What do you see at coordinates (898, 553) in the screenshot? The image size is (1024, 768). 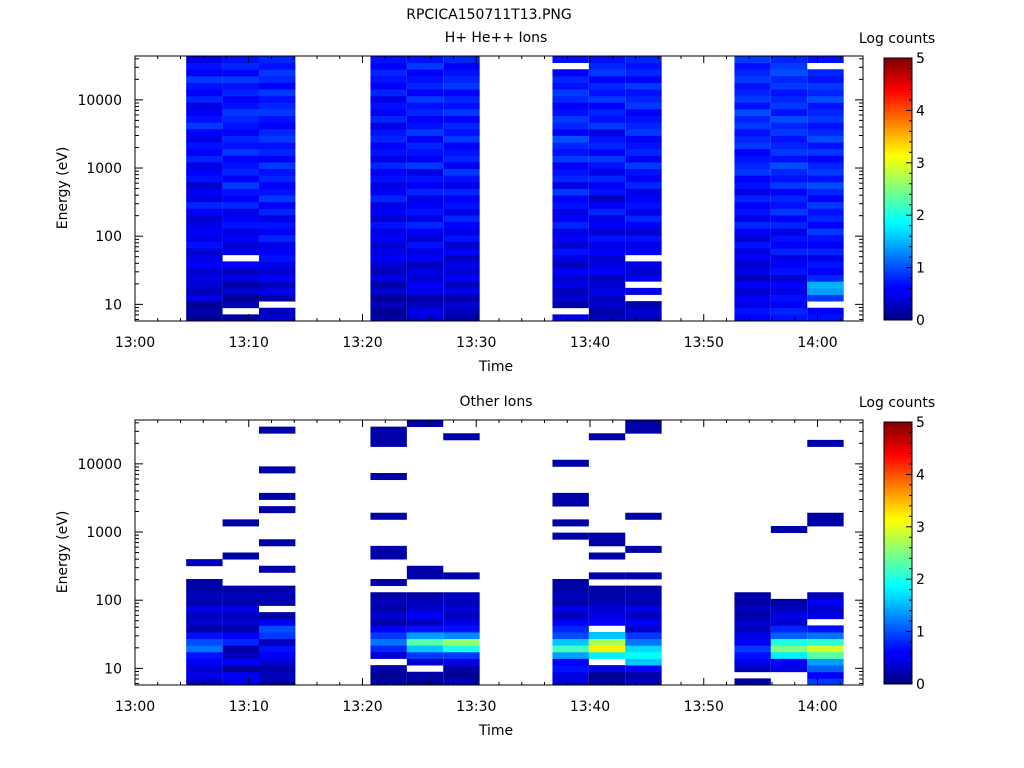 I see `colorbar-gradient` at bounding box center [898, 553].